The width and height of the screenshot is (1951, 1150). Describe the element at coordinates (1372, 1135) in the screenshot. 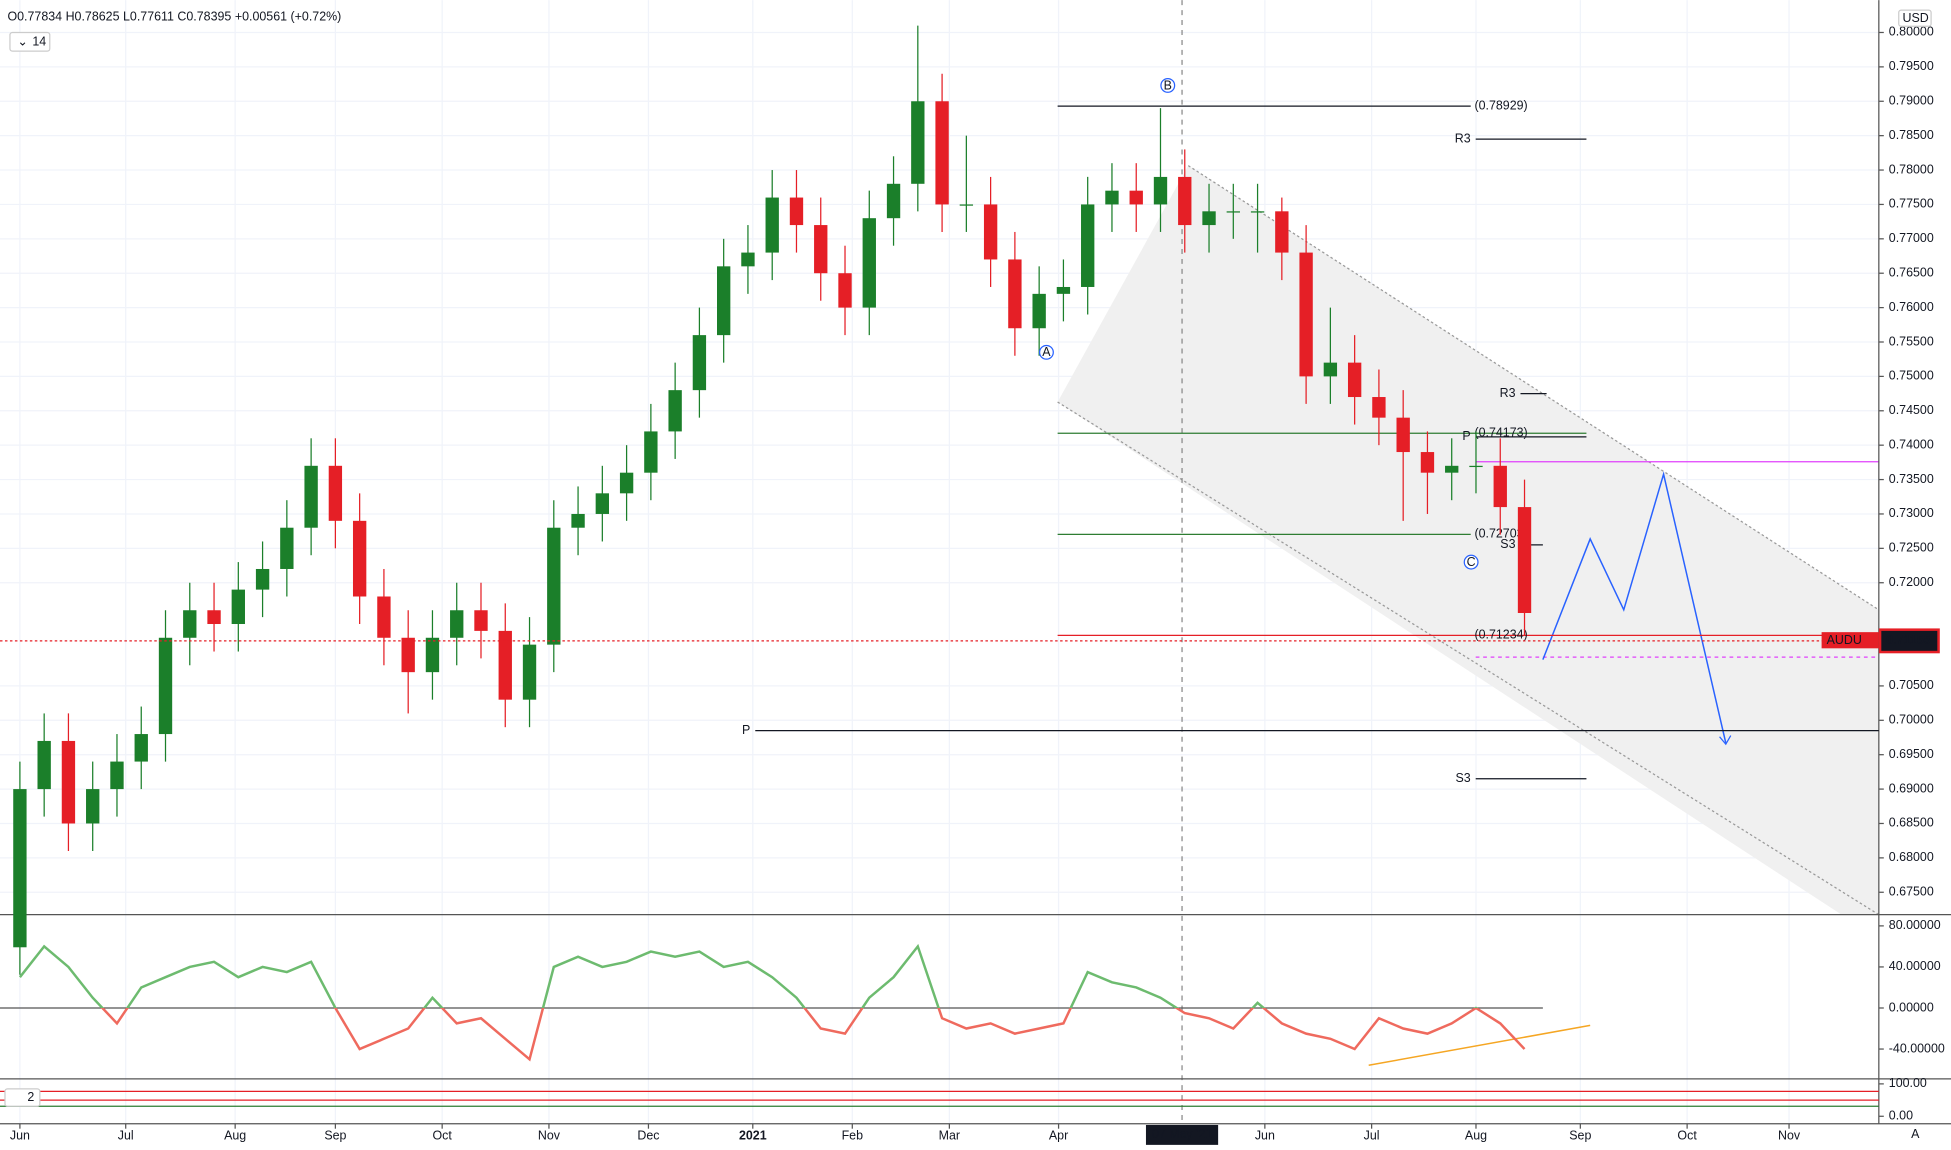

I see `x-tick-label: Jul` at that location.